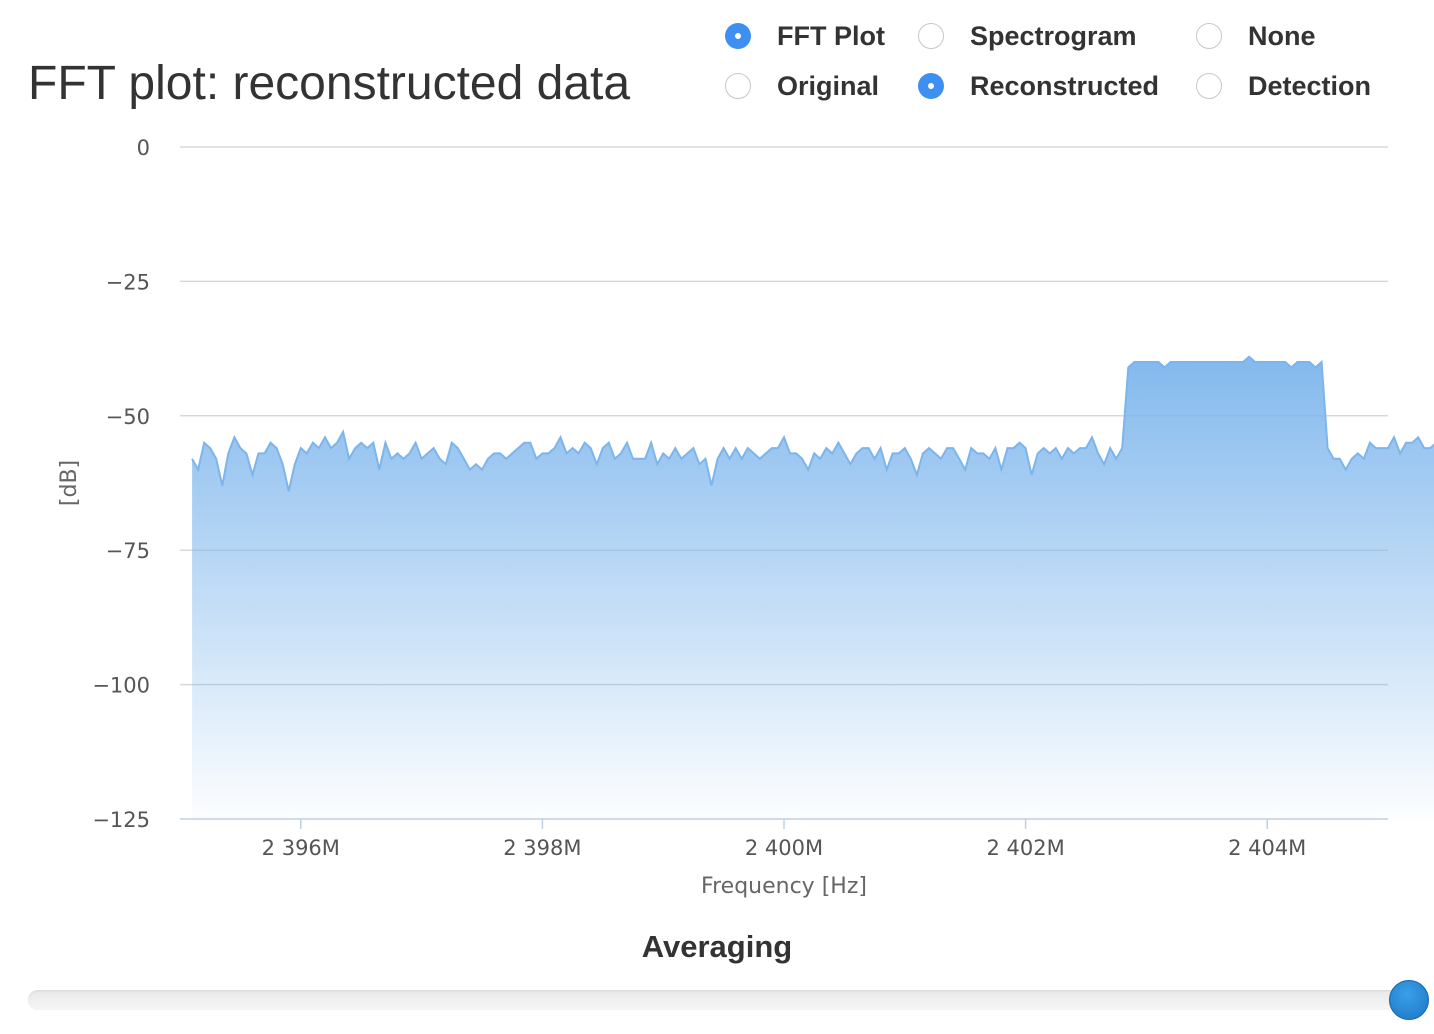  Describe the element at coordinates (121, 820) in the screenshot. I see `y-tick-label: −125` at that location.